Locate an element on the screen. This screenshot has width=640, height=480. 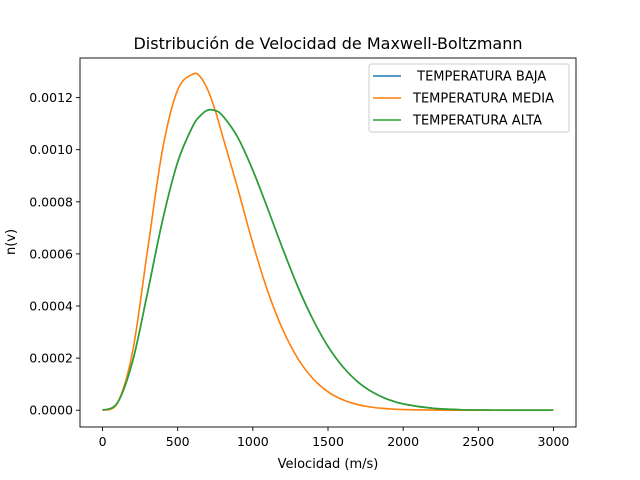
y-tick-label: 0.0000 is located at coordinates (51, 410).